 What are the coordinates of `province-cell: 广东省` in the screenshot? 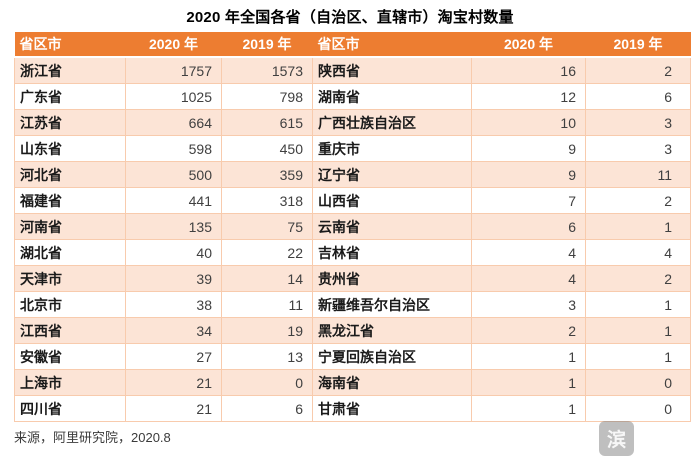 It's located at (70, 96).